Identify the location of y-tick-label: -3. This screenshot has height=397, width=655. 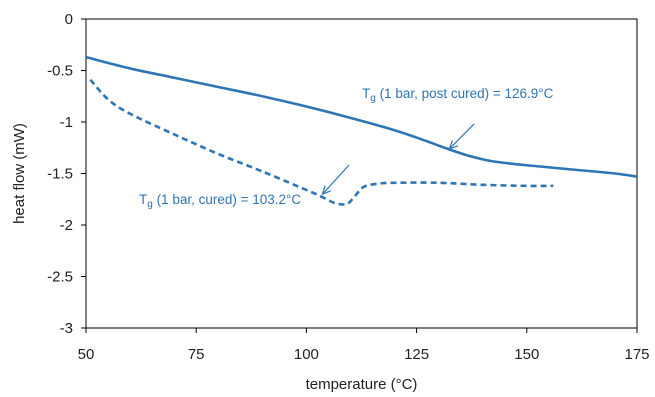
(66, 328).